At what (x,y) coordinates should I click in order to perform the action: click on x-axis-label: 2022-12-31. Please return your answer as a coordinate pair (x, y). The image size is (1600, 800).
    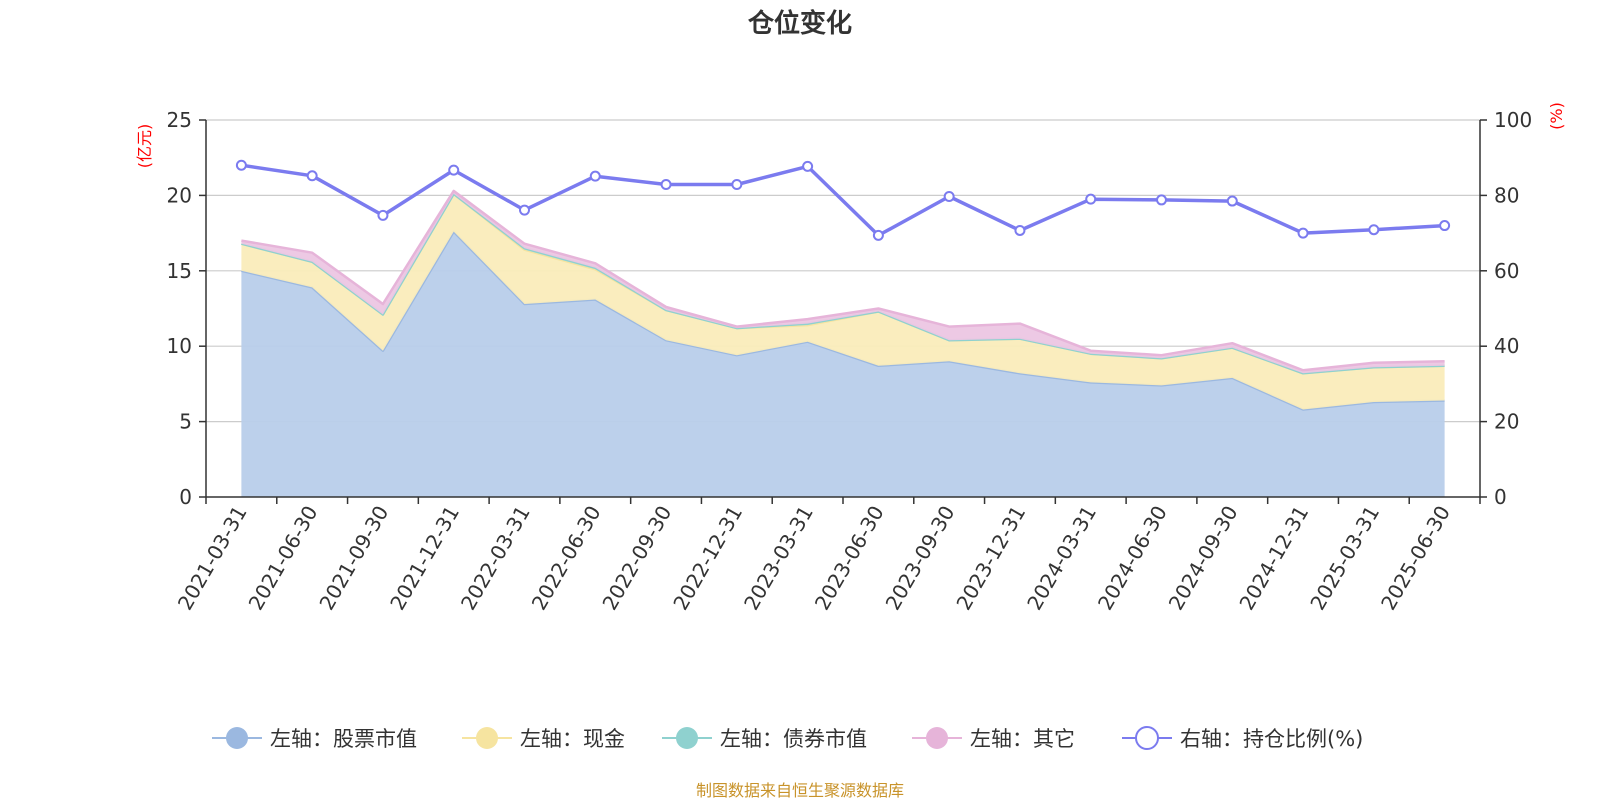
    Looking at the image, I should click on (707, 558).